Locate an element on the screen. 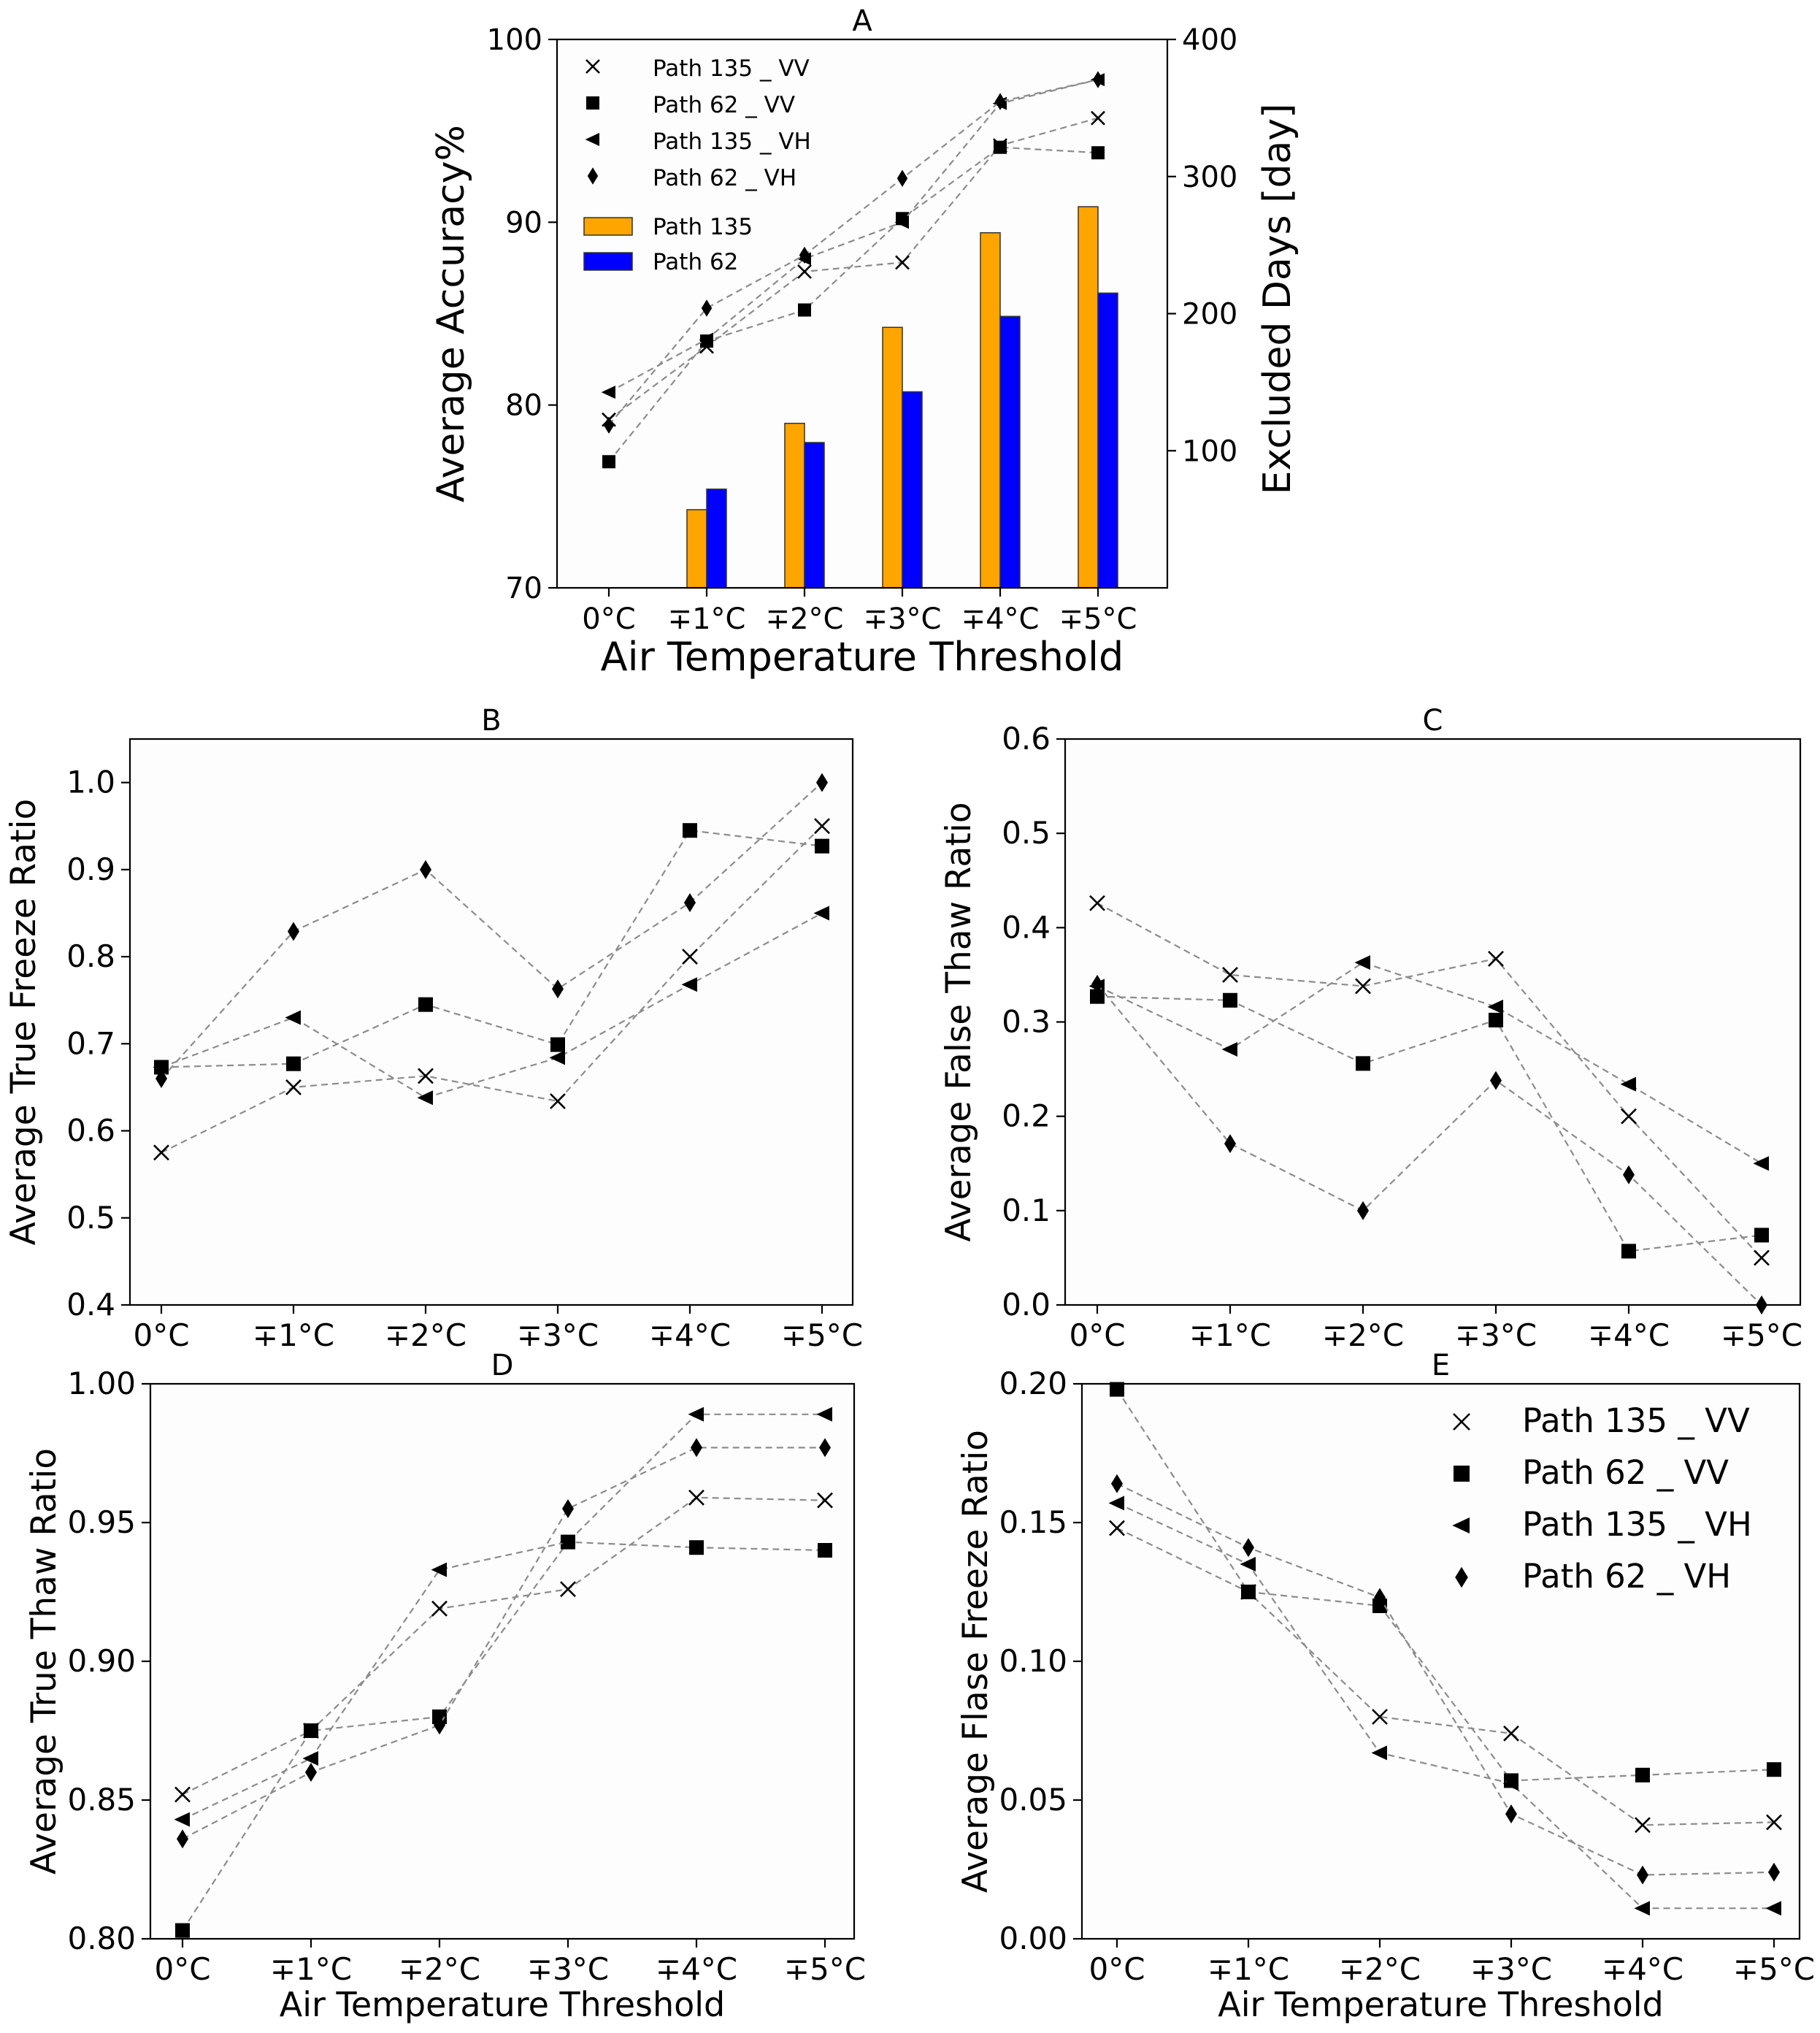  legend-marker-x is located at coordinates (1461, 1422).